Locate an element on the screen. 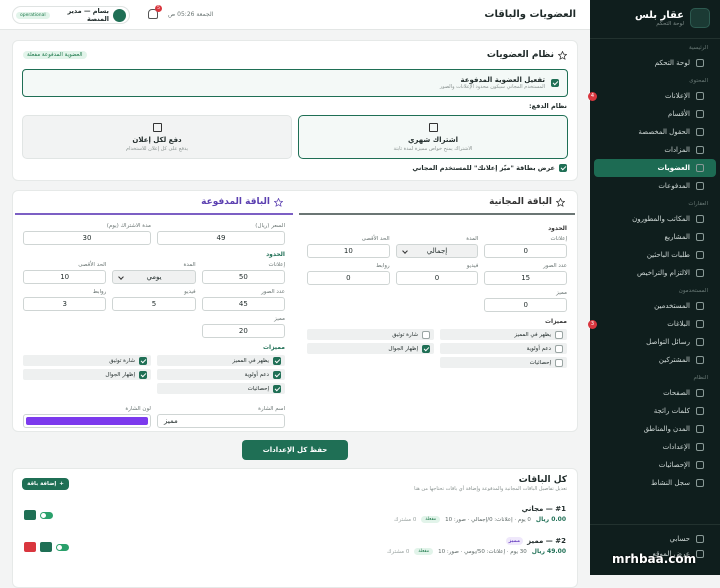 This screenshot has width=720, height=588. user-menu: بسام — مدير المنصة operational is located at coordinates (71, 15).